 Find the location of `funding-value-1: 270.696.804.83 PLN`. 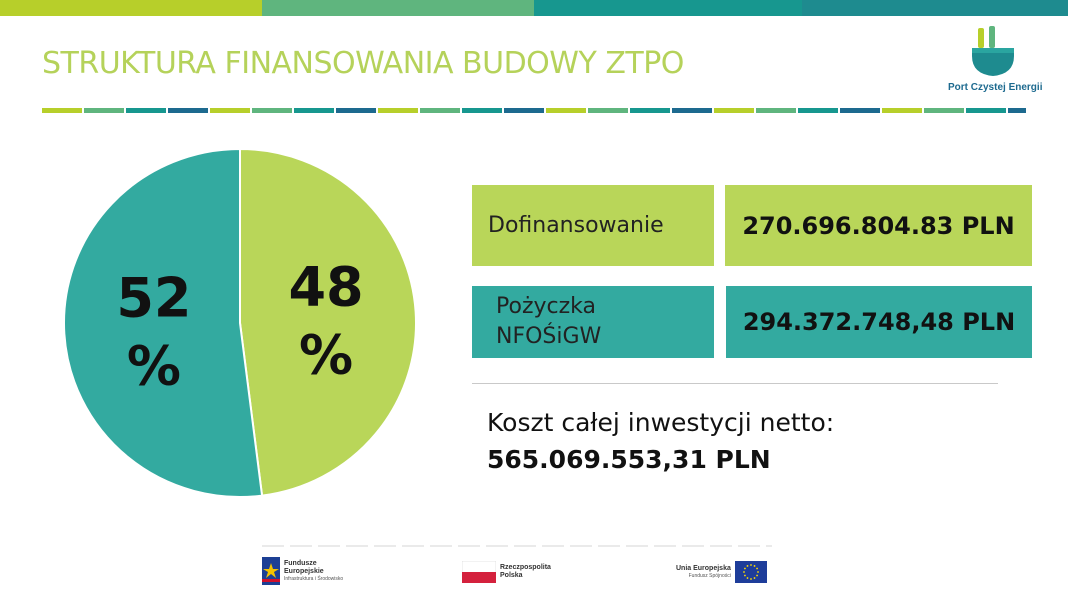

funding-value-1: 270.696.804.83 PLN is located at coordinates (878, 225).